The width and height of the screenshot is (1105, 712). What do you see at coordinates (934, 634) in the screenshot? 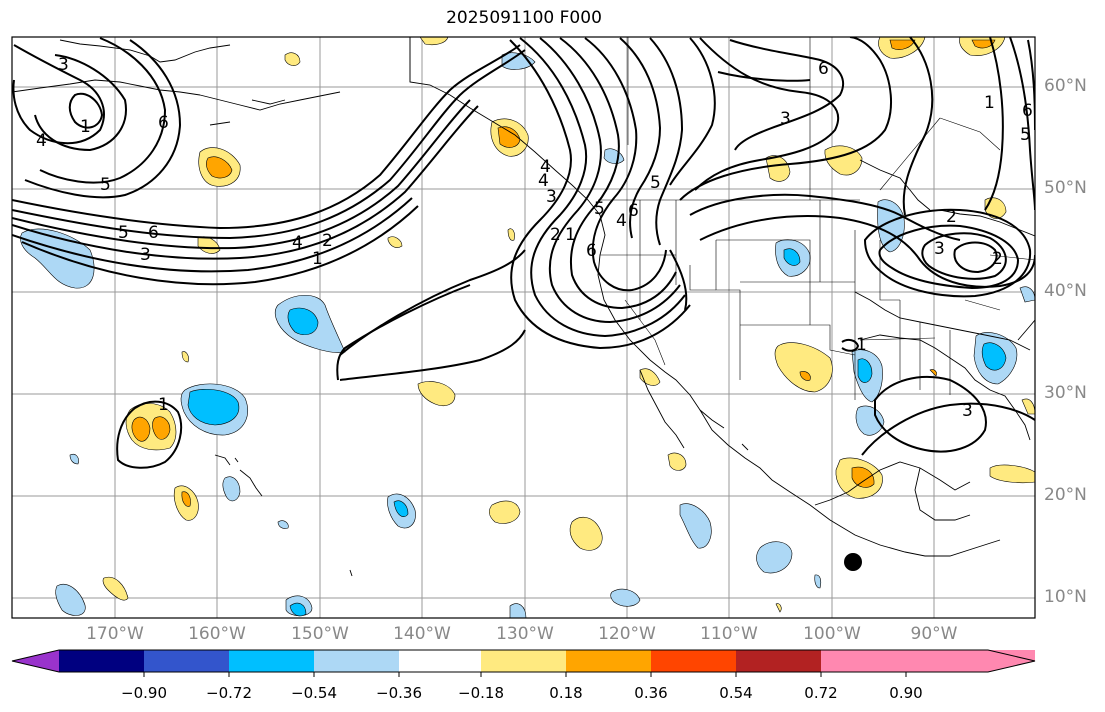
I see `lon-label-90w: 90°W` at bounding box center [934, 634].